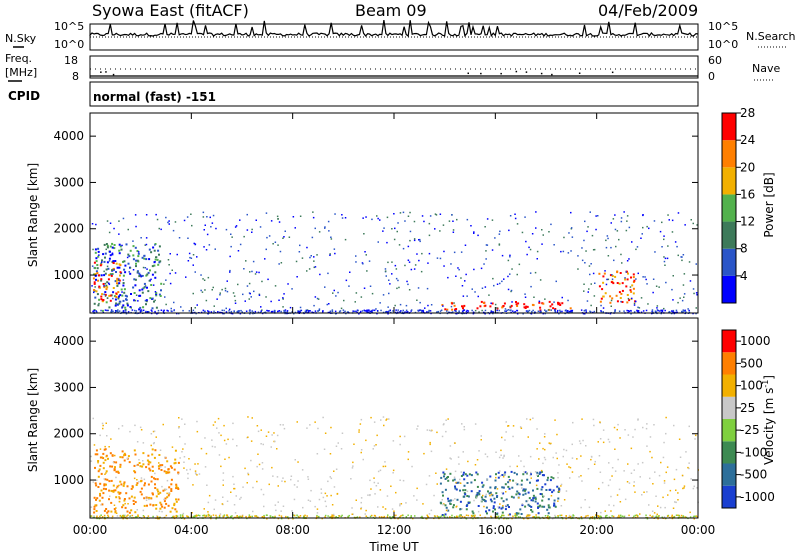 The width and height of the screenshot is (800, 554). Describe the element at coordinates (18, 58) in the screenshot. I see `freq-left-label-1: Freq.` at that location.